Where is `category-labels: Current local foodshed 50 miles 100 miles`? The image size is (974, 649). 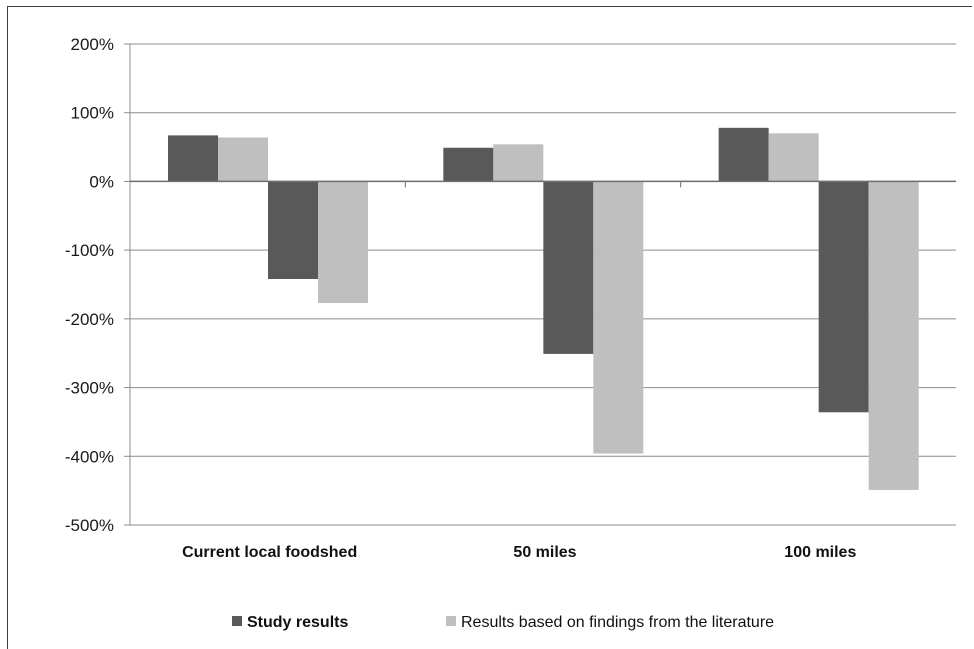 category-labels: Current local foodshed 50 miles 100 miles is located at coordinates (519, 552).